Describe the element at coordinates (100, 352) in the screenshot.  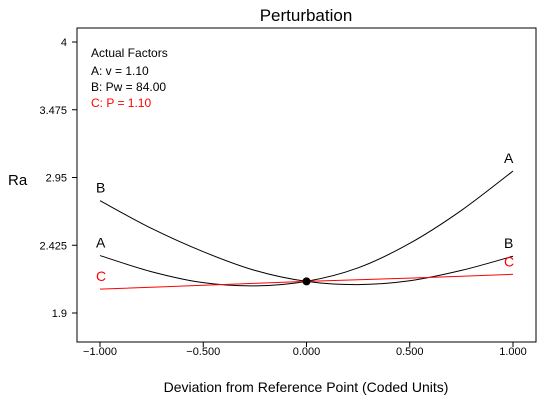
I see `x-tick-label: −1.000` at that location.